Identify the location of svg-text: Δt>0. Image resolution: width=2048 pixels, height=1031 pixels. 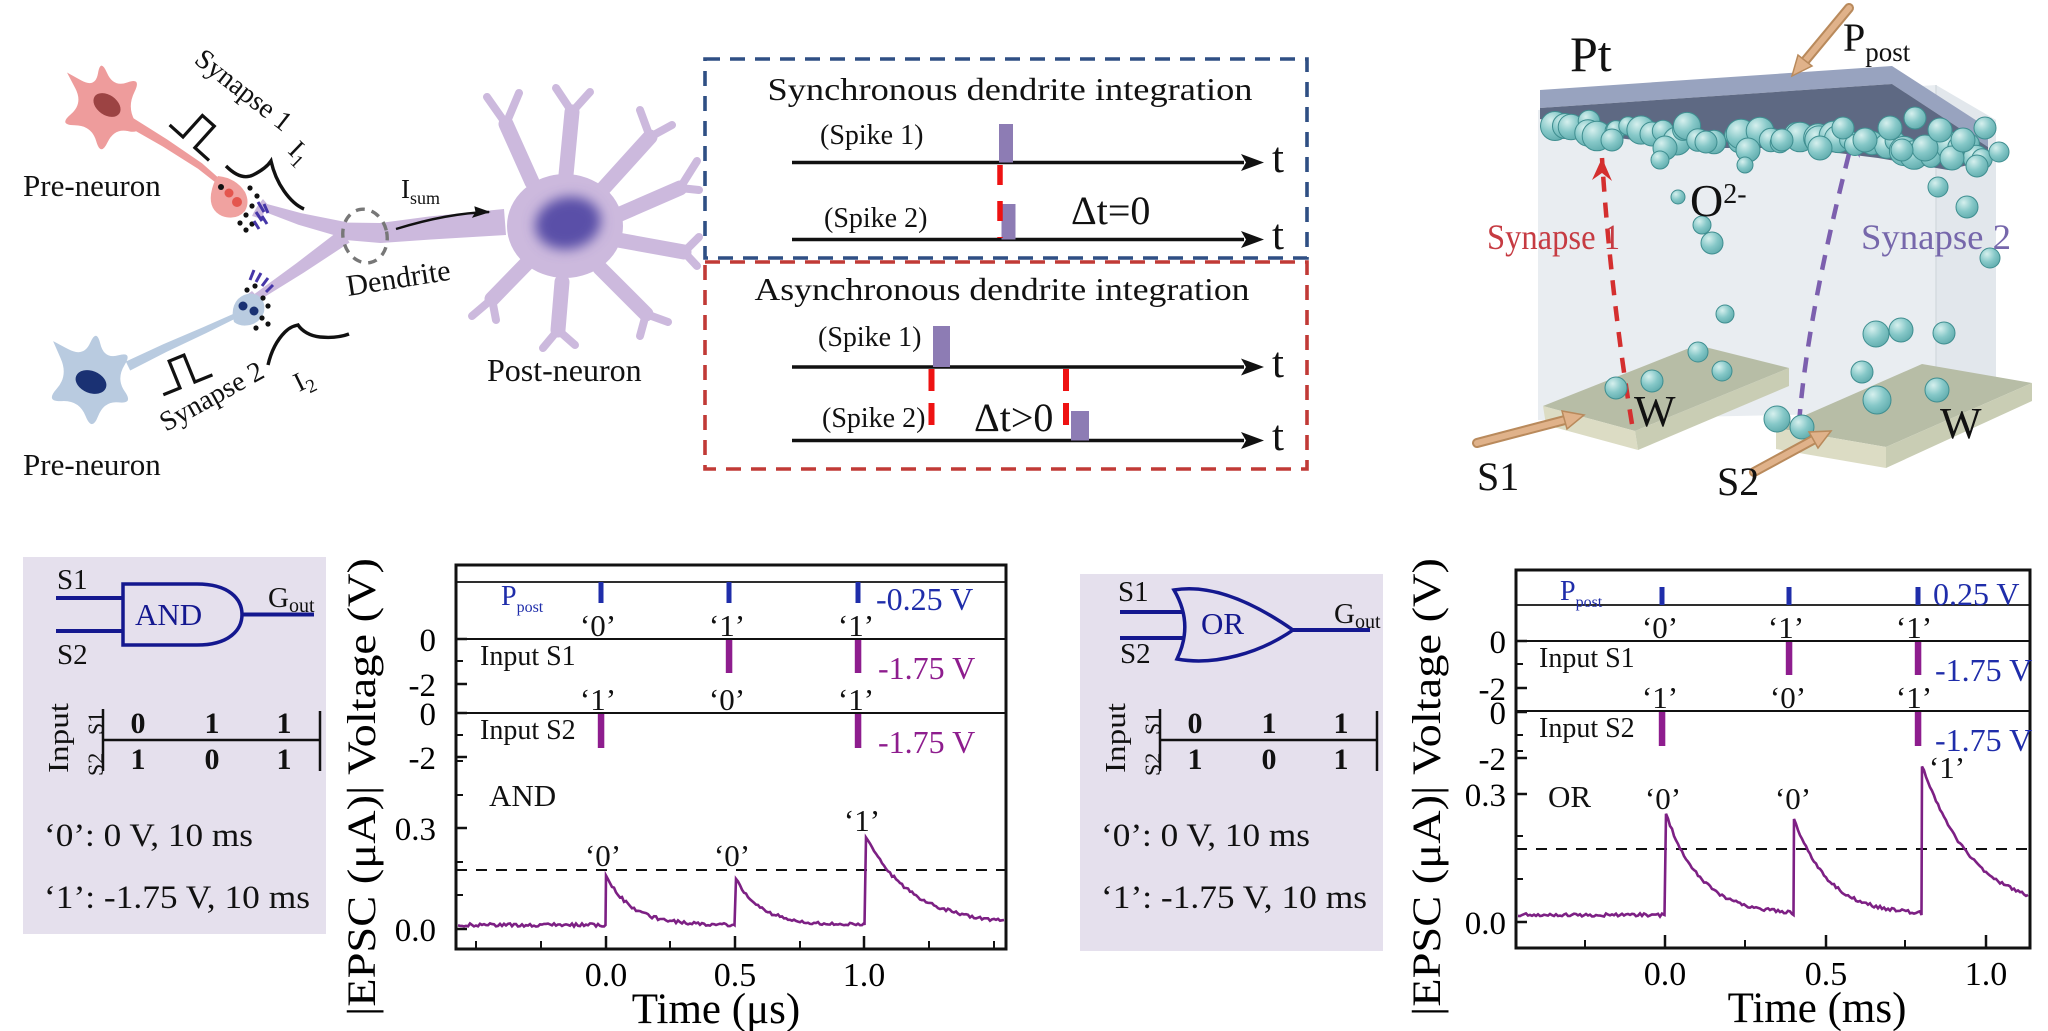
(1013, 417).